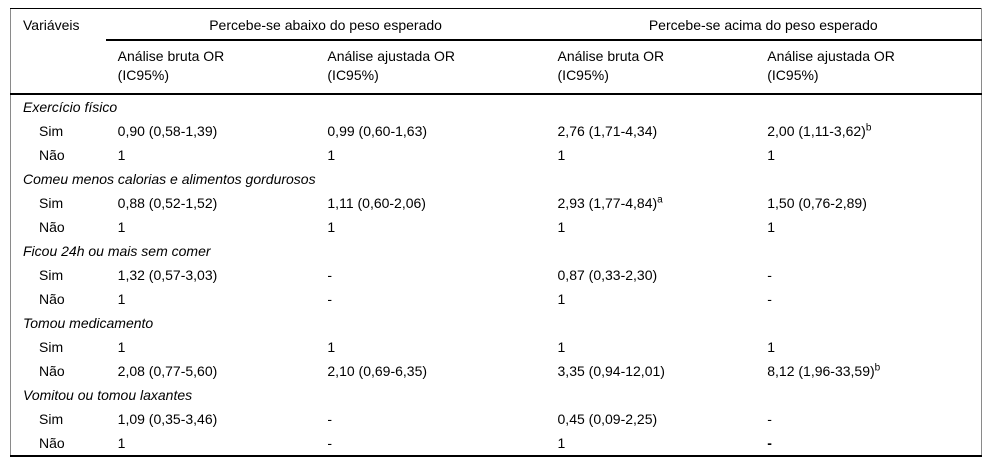 The height and width of the screenshot is (469, 992). I want to click on table-row: Sim 1,09 (0,35-3,46) - 0,45 (0,09-2,25) -, so click(496, 419).